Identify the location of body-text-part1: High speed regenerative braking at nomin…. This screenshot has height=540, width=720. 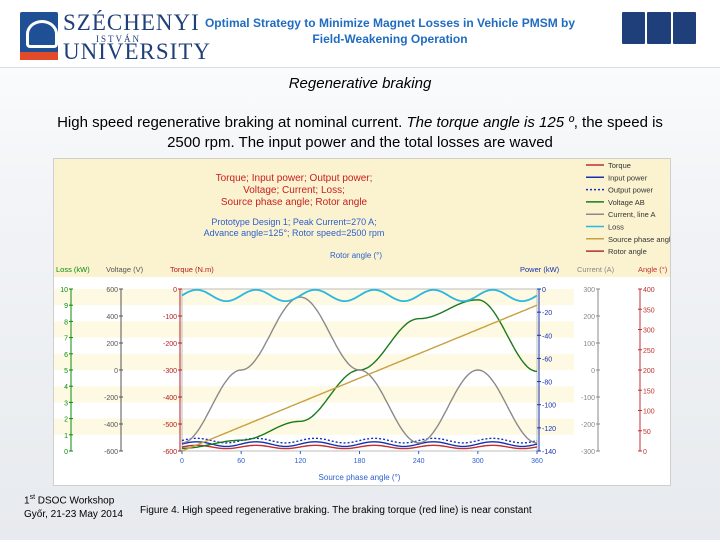
(232, 122).